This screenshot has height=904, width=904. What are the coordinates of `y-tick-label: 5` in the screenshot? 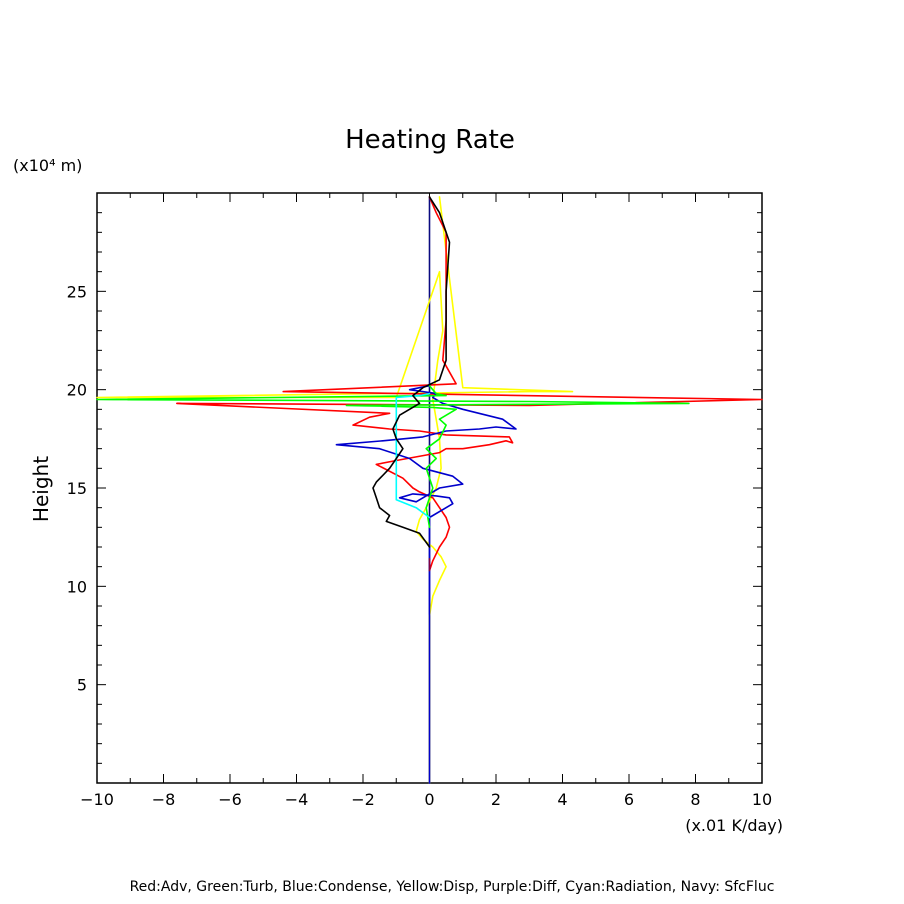 It's located at (82, 685).